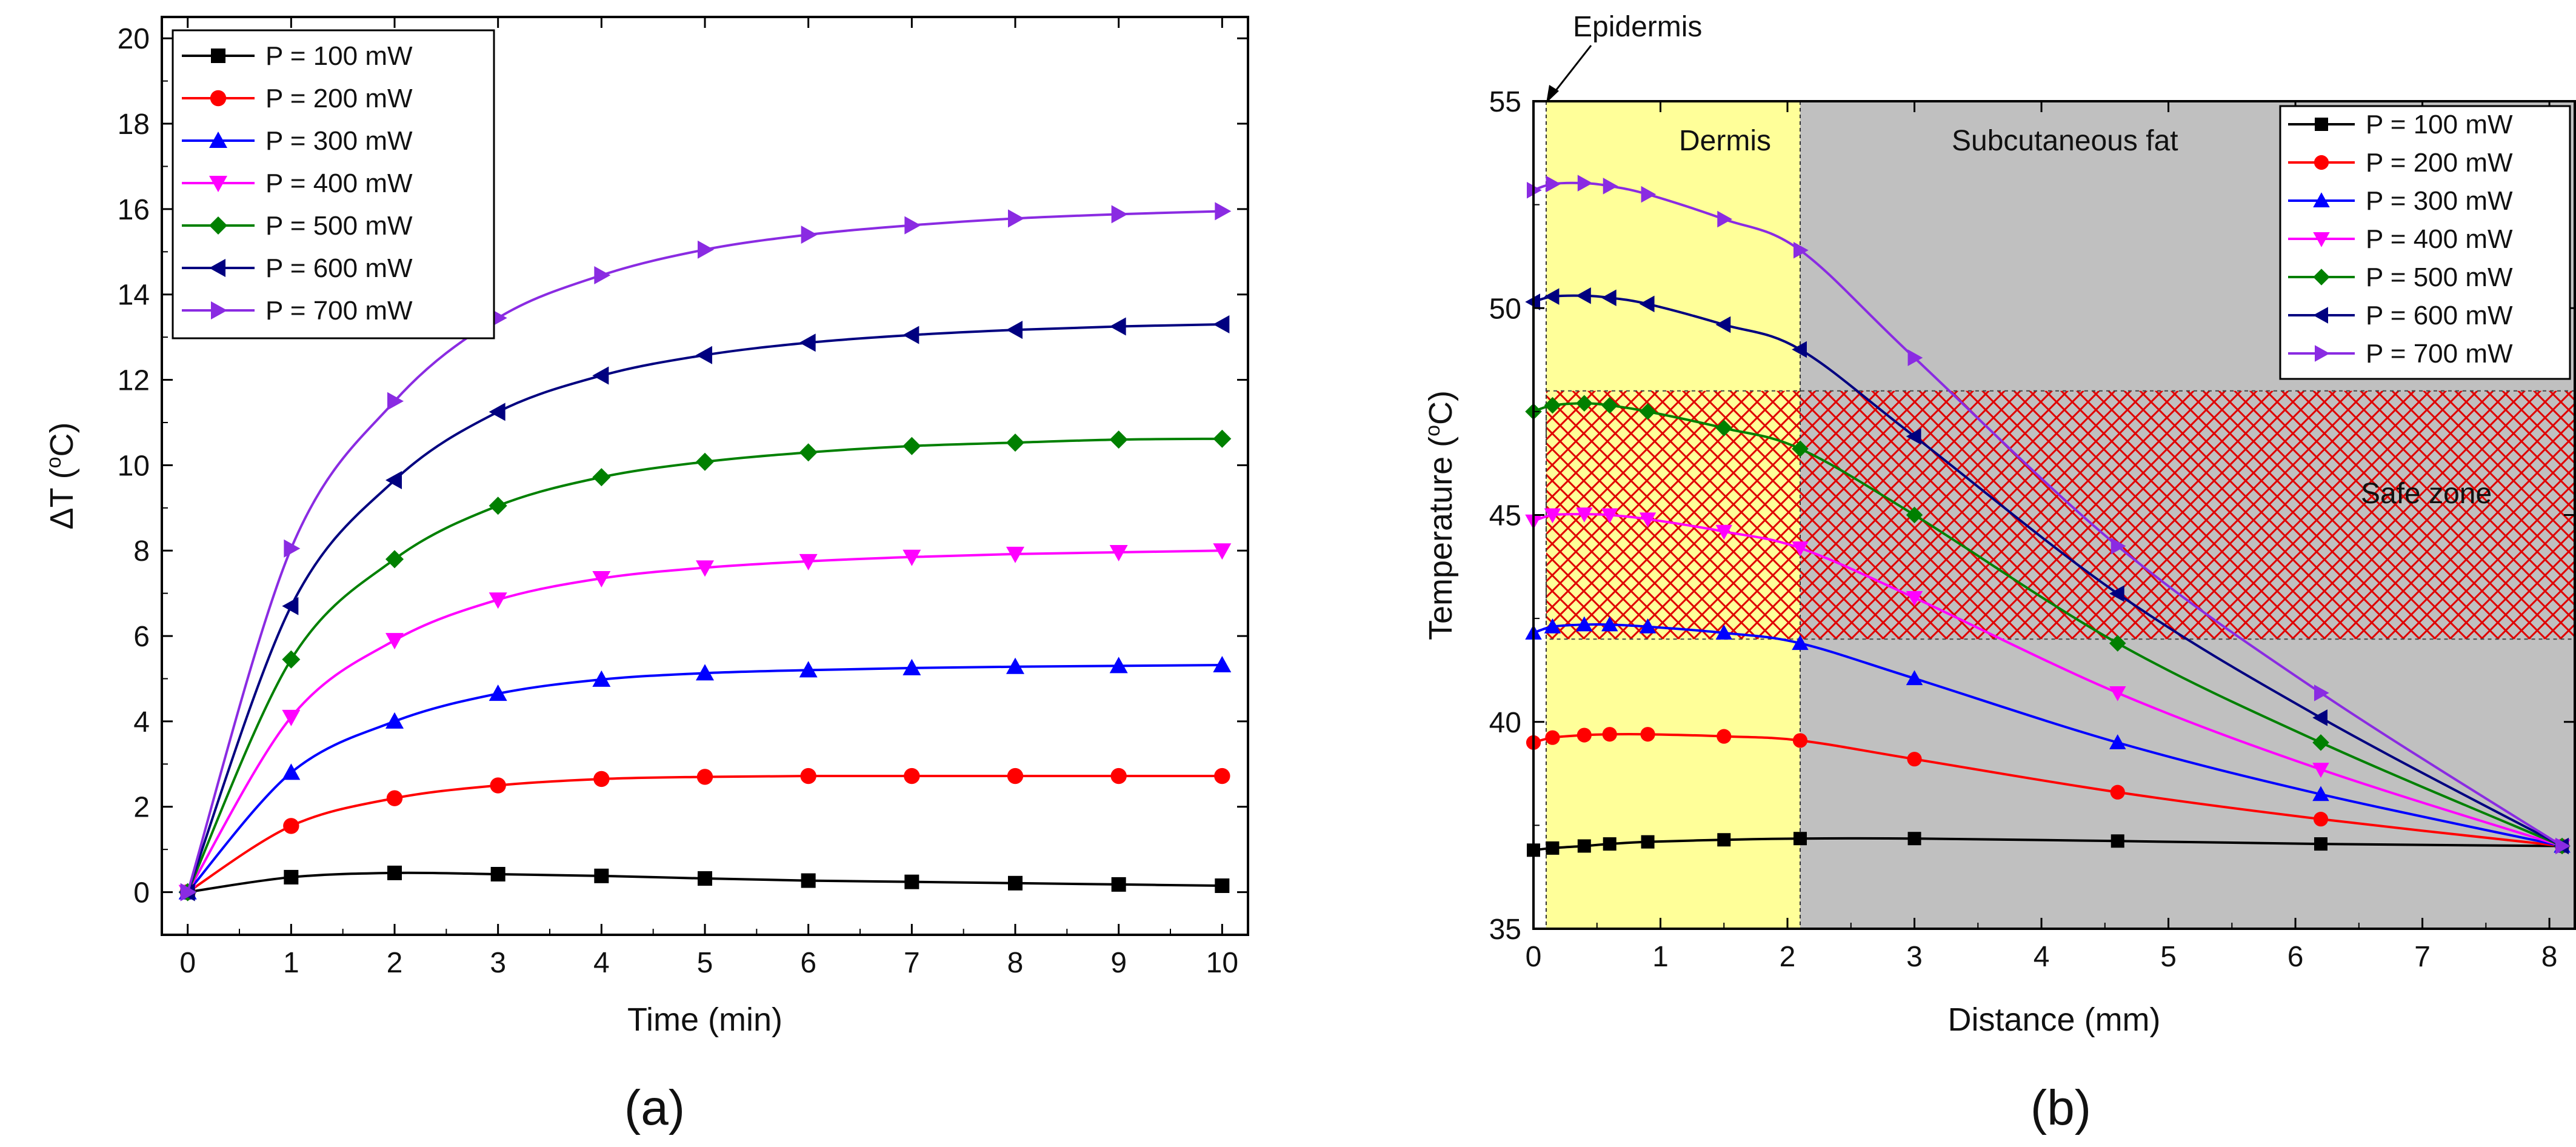 This screenshot has height=1147, width=2576. Describe the element at coordinates (1505, 723) in the screenshot. I see `y-tick-label-40: 40` at that location.